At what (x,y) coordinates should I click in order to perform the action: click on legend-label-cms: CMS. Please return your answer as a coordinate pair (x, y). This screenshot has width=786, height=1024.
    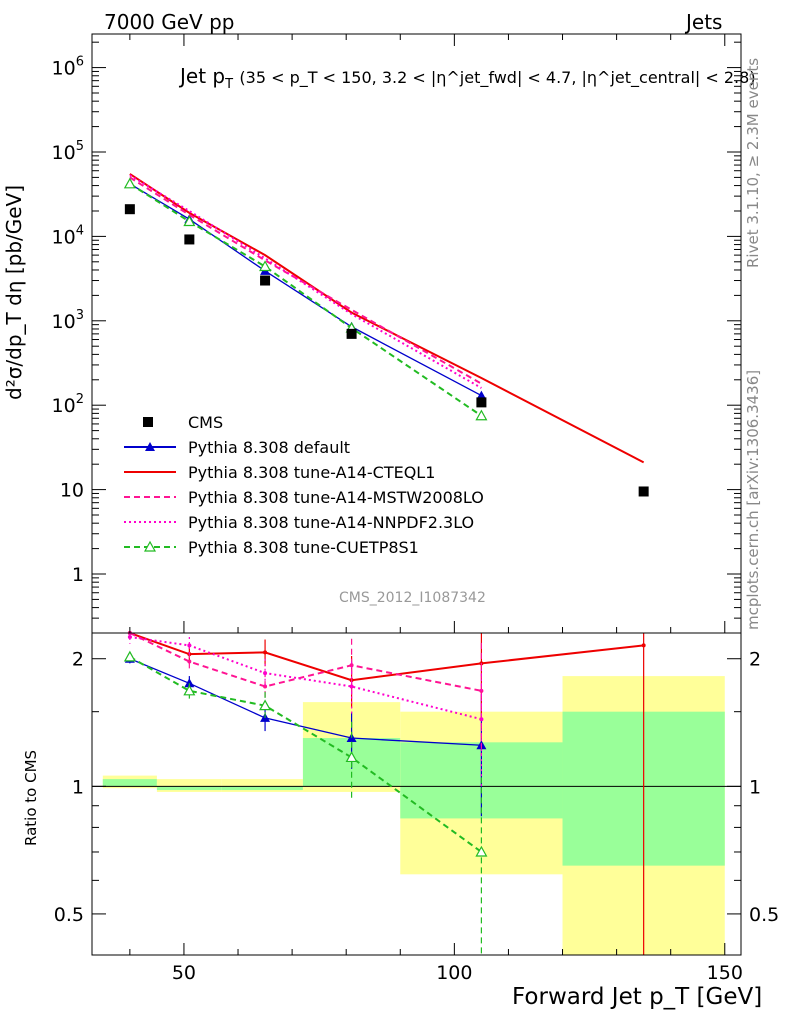
    Looking at the image, I should click on (205, 422).